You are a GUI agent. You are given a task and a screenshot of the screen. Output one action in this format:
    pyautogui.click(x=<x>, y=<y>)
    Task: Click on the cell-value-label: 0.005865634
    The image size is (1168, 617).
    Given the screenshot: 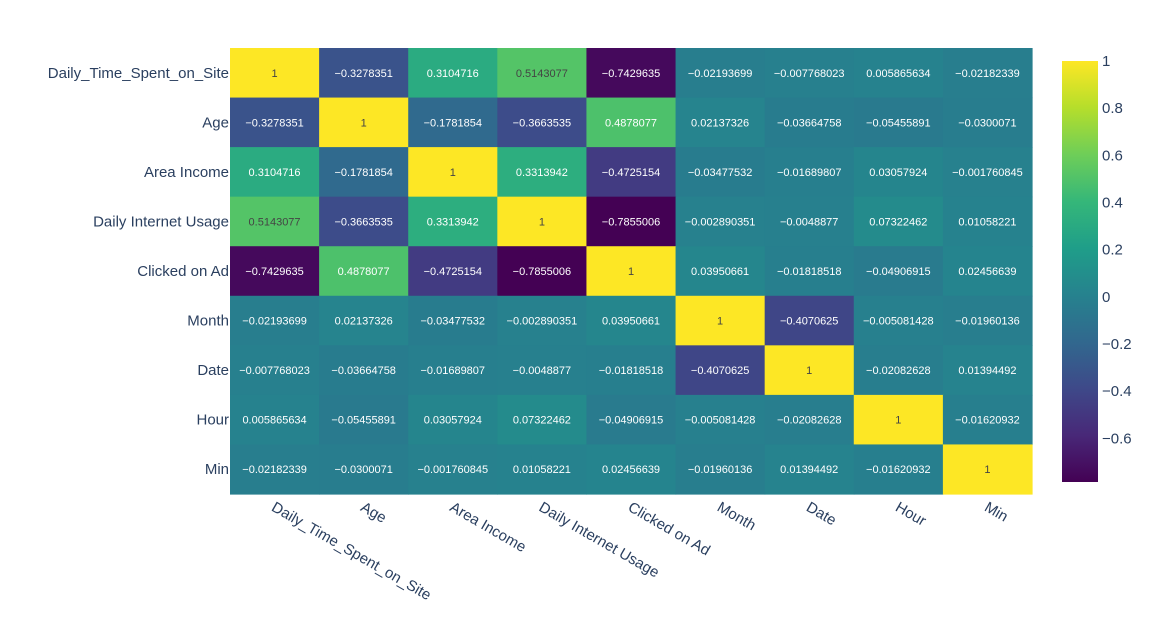 What is the action you would take?
    pyautogui.click(x=898, y=74)
    